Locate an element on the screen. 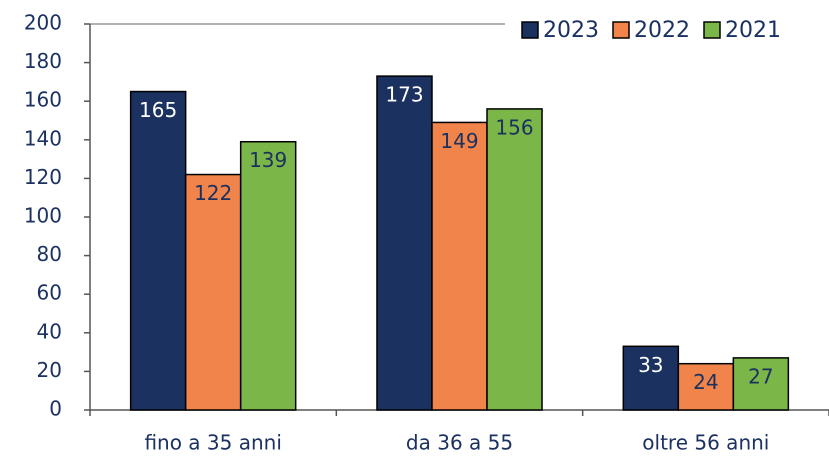 Image resolution: width=829 pixels, height=459 pixels. y-tick-label: 100 is located at coordinates (43, 216).